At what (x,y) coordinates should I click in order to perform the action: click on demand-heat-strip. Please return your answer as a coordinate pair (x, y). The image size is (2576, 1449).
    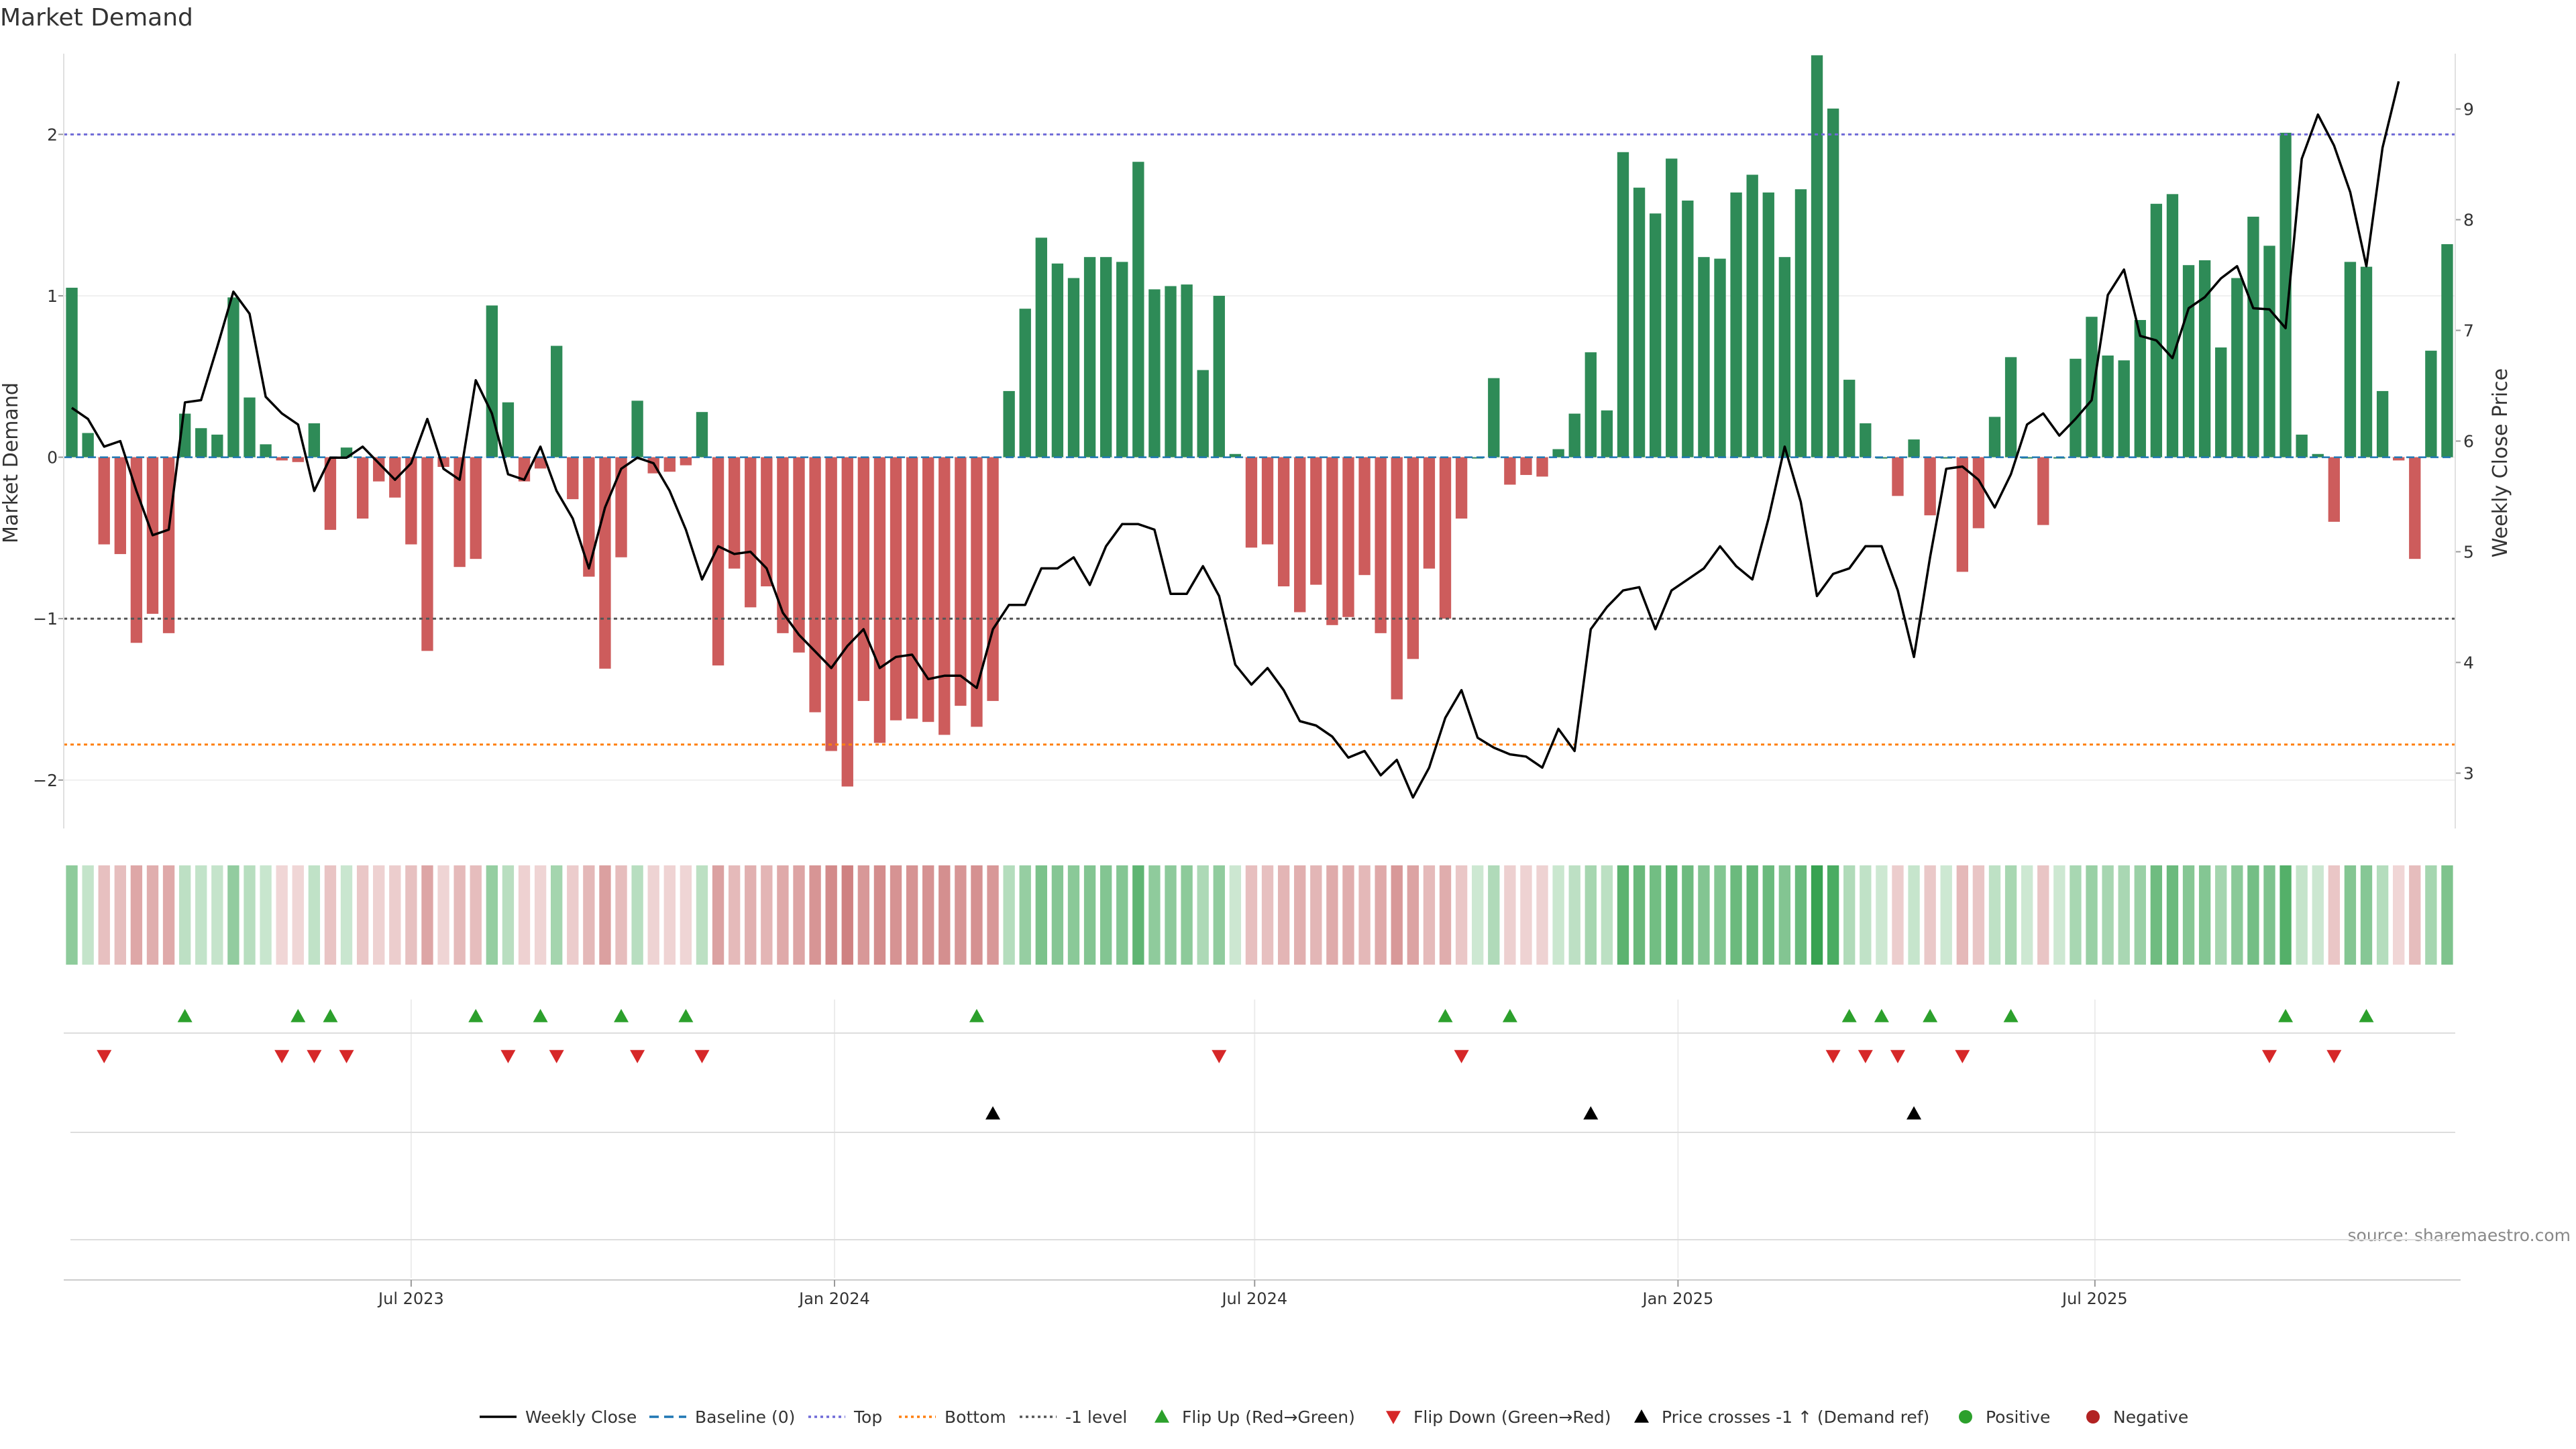
    Looking at the image, I should click on (1259, 915).